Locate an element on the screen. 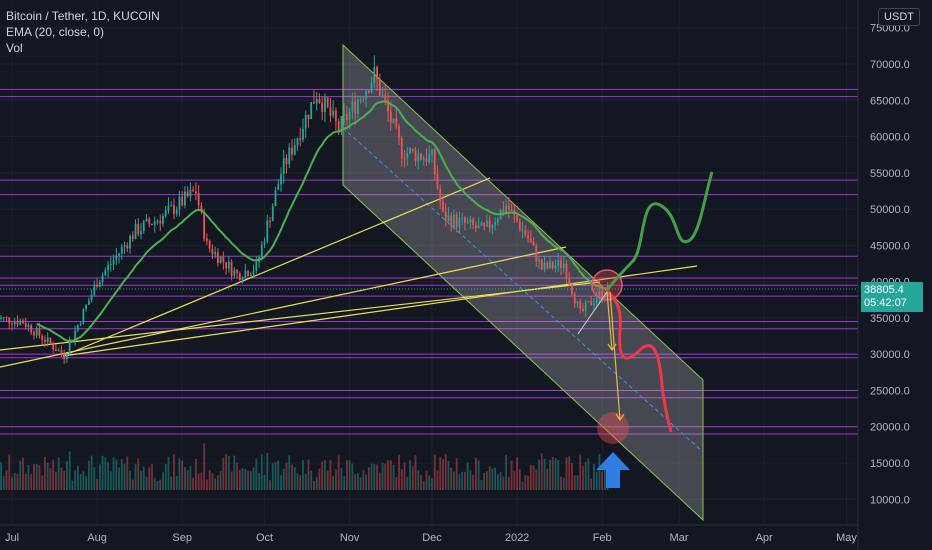  time-tick-label: Dec is located at coordinates (432, 538).